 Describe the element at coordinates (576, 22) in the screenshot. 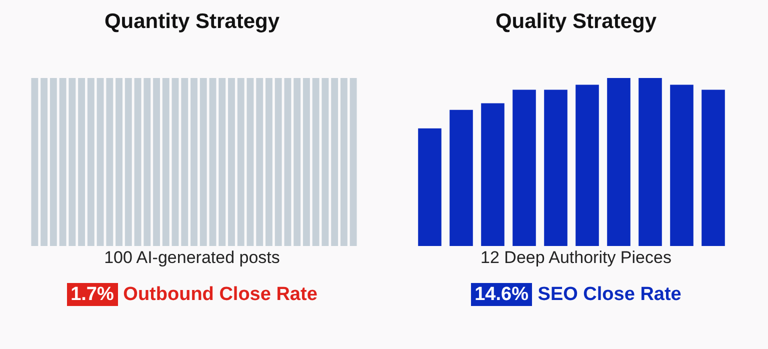

I see `chart-title: Quality Strategy` at that location.